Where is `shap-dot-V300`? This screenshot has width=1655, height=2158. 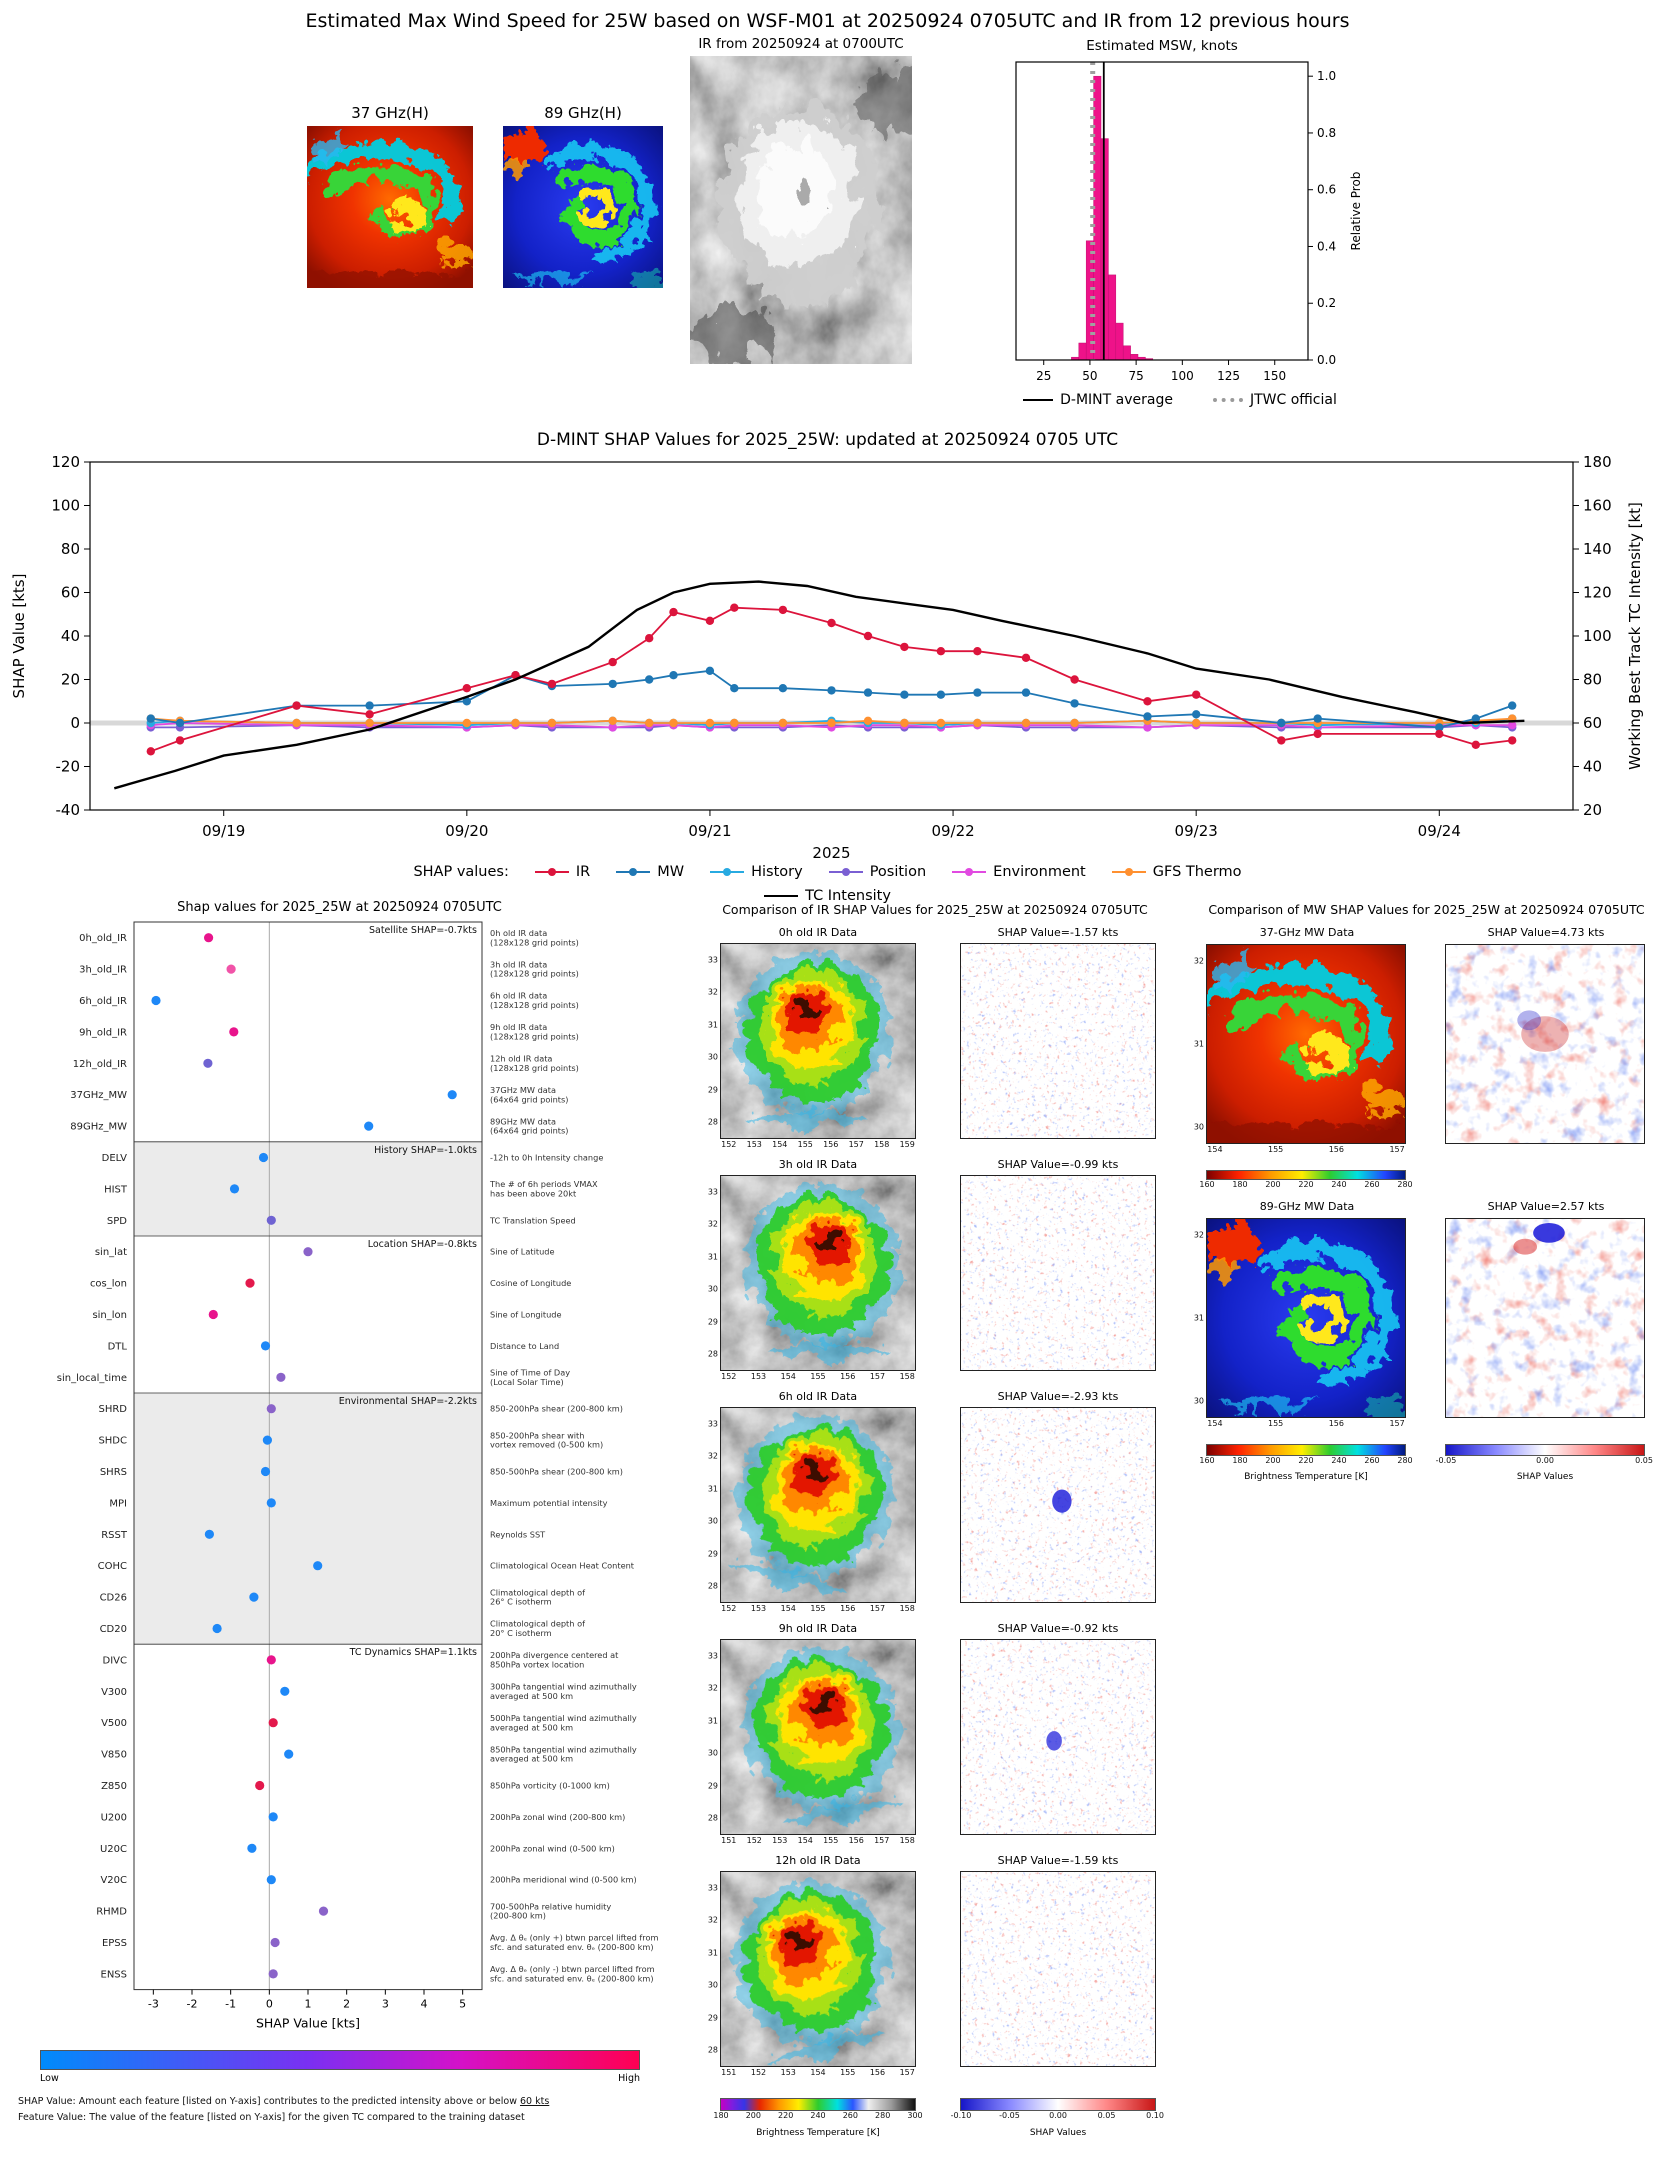 shap-dot-V300 is located at coordinates (285, 1691).